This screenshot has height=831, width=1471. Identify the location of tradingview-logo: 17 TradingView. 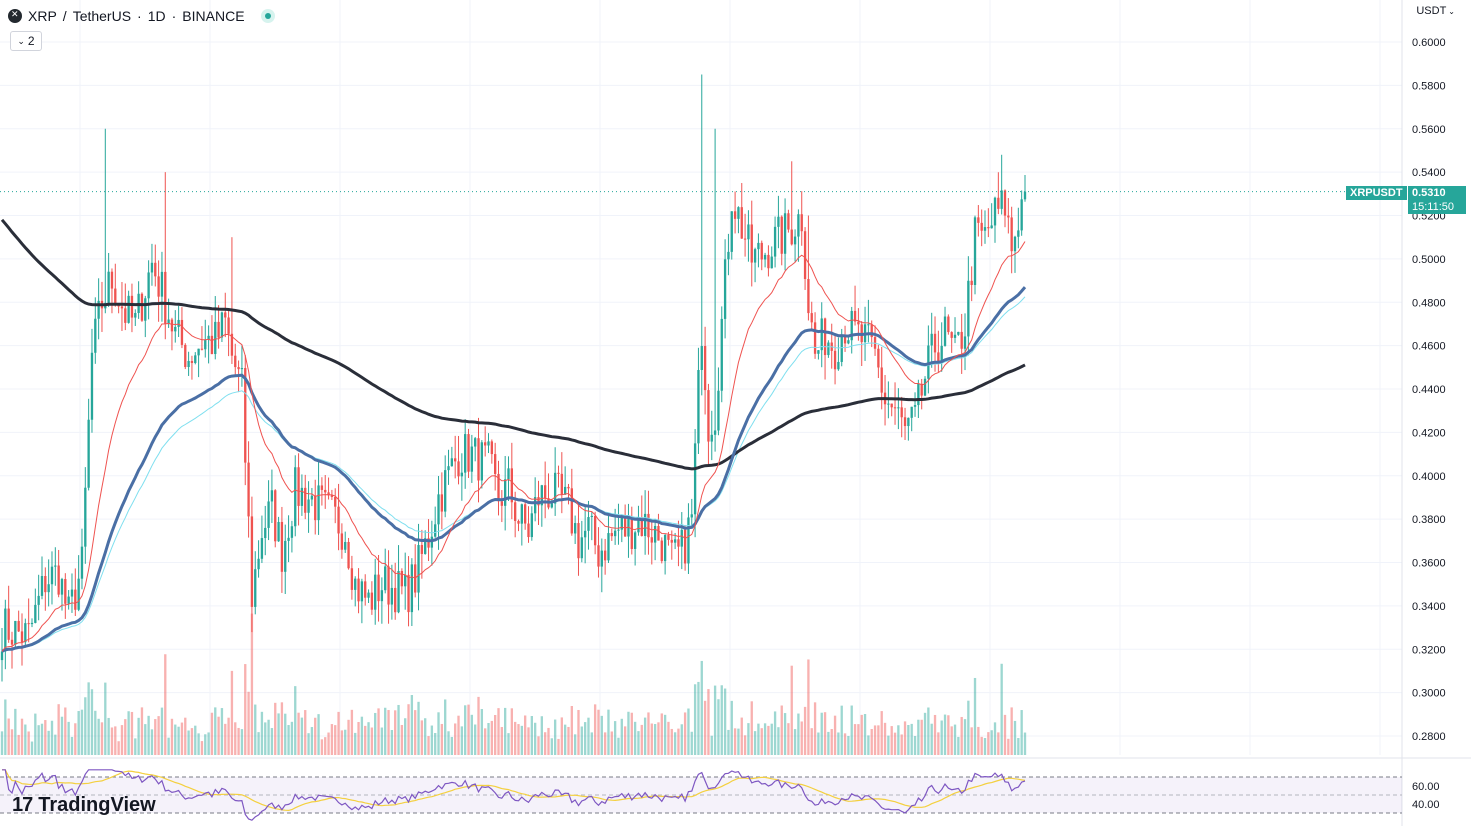
(84, 805).